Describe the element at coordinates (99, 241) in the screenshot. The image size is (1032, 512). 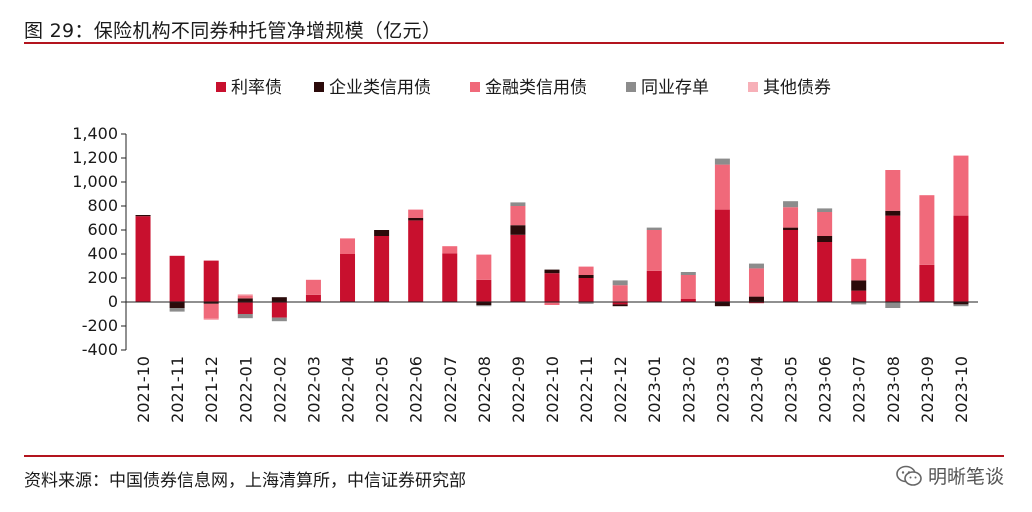
I see `y-axis: -400 -200 0 200 400 600 800 1,000 1,200 1,400` at that location.